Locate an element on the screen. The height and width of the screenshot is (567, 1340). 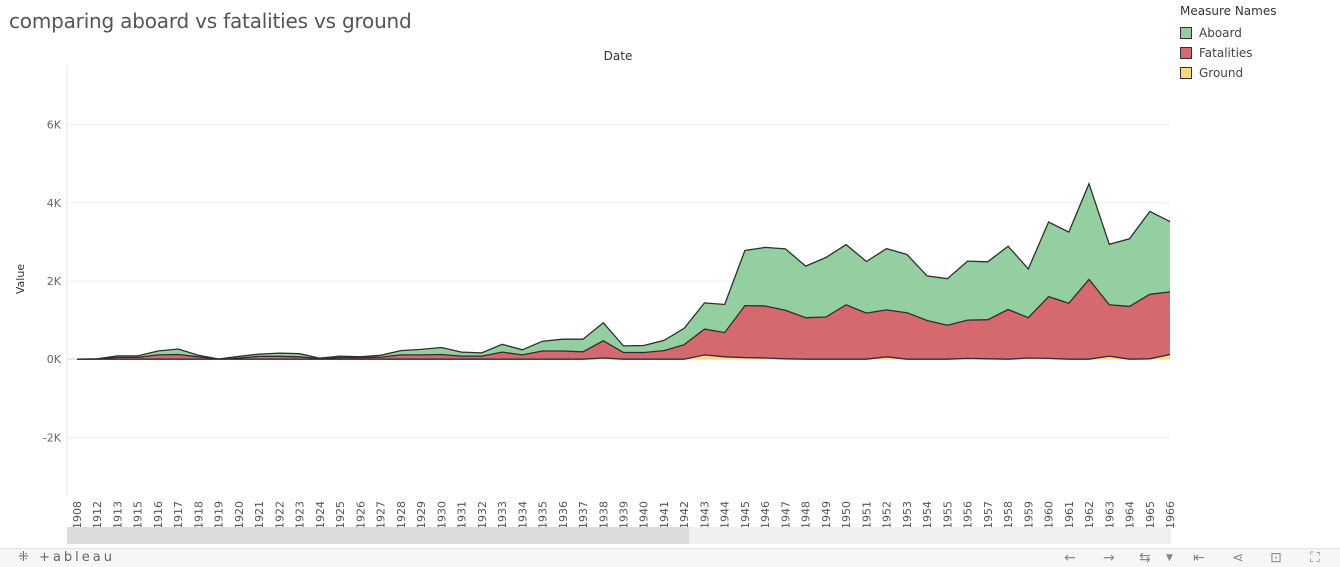
x-tick-label-1934: 1934 is located at coordinates (522, 515).